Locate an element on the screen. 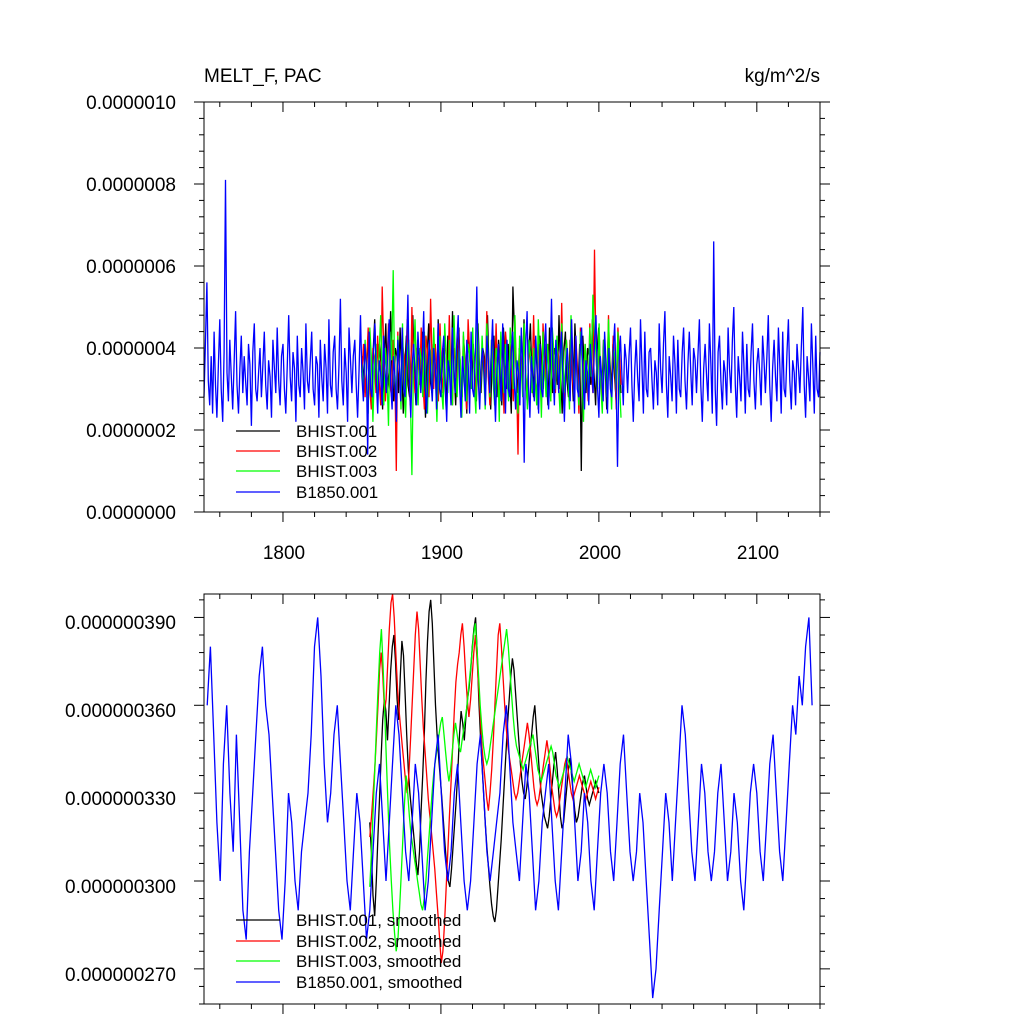 The height and width of the screenshot is (1024, 1024). top-title-left: MELT_F, PAC is located at coordinates (263, 76).